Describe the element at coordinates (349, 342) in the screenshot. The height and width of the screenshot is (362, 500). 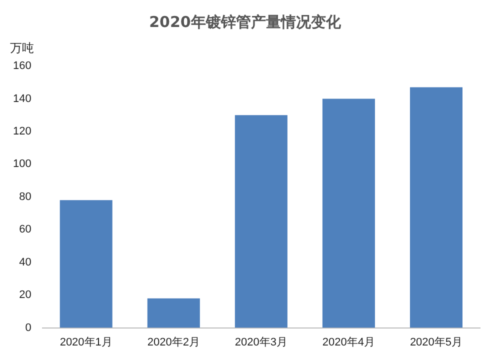
I see `x-tick-label: 2020年4月` at that location.